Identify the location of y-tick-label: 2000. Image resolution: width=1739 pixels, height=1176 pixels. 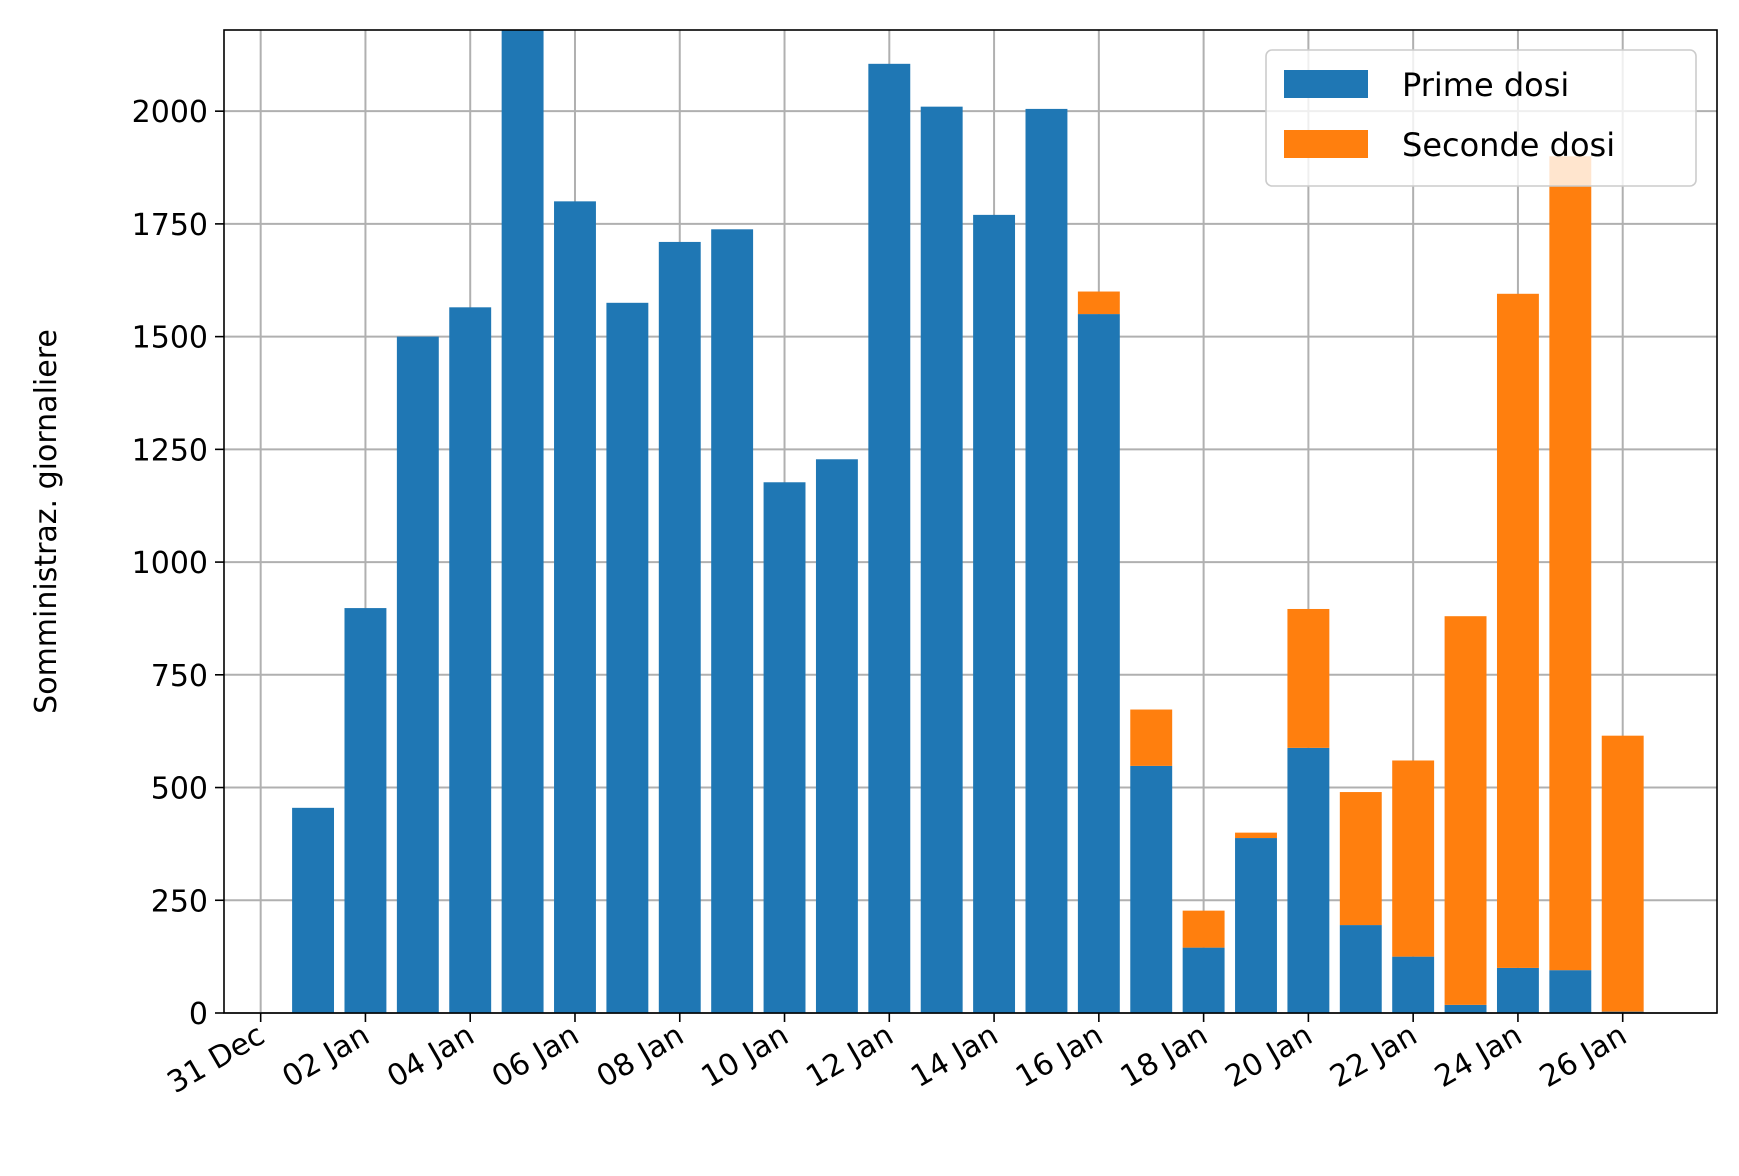
(170, 112).